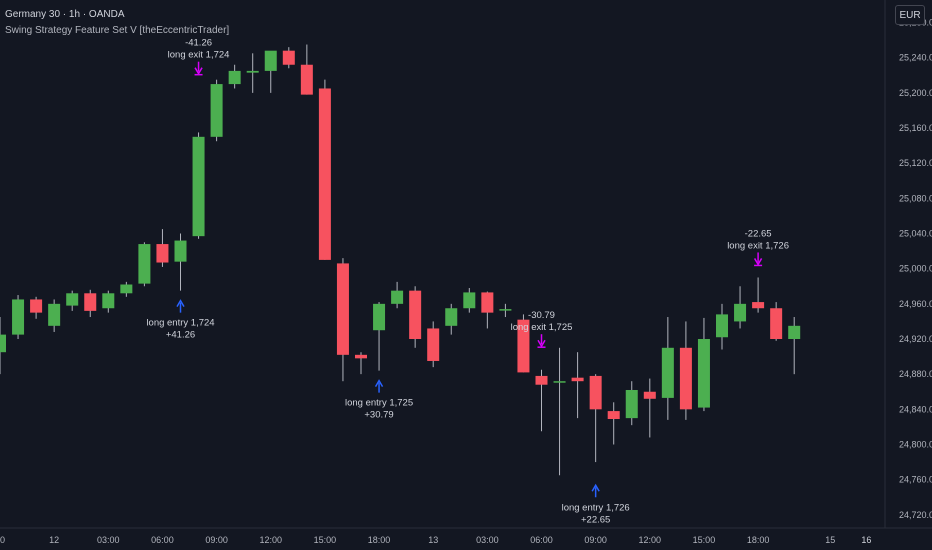  I want to click on currency-button: EUR, so click(910, 15).